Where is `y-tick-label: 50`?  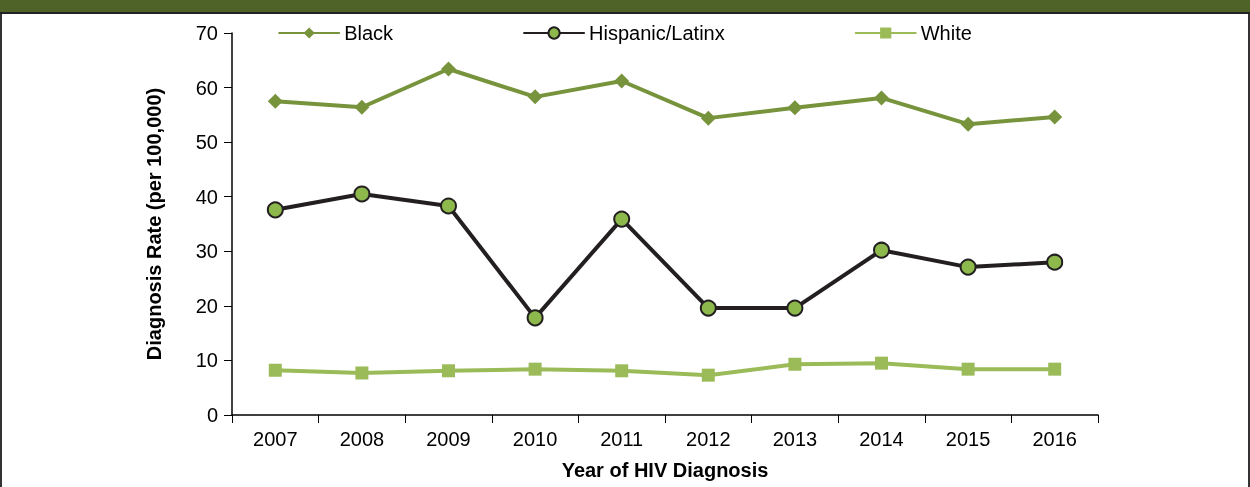 y-tick-label: 50 is located at coordinates (206, 142).